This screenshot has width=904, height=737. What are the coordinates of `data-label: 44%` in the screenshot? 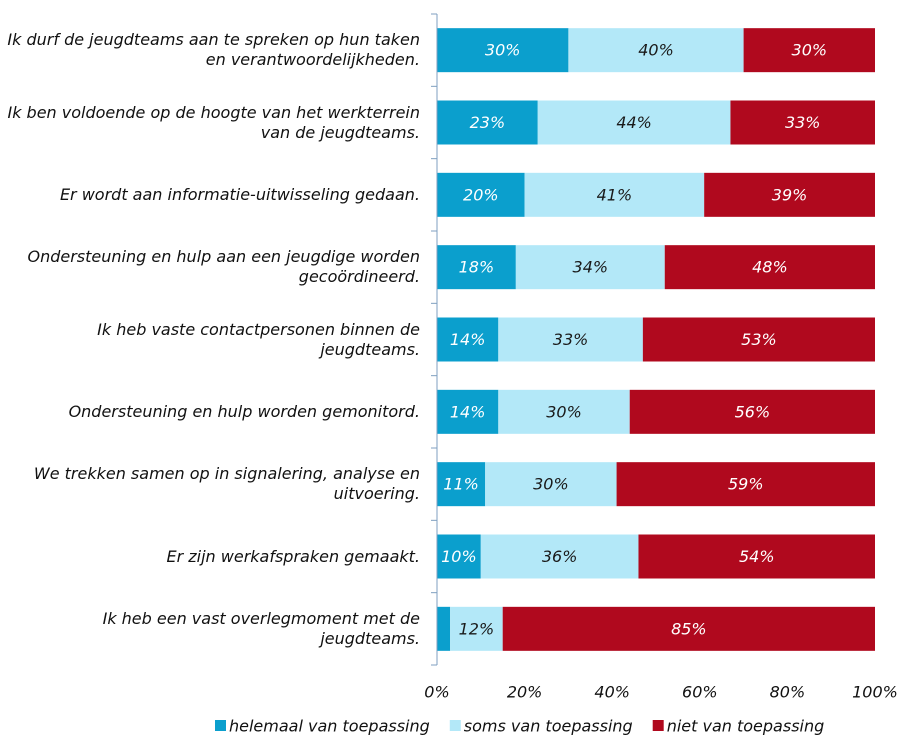 It's located at (634, 122).